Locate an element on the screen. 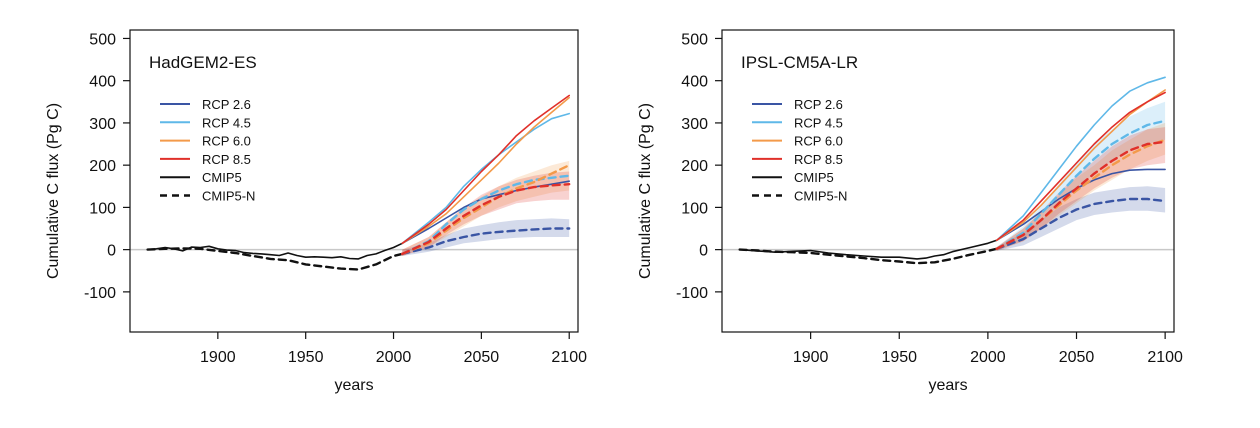 The height and width of the screenshot is (428, 1260). plot-area is located at coordinates (358, 182).